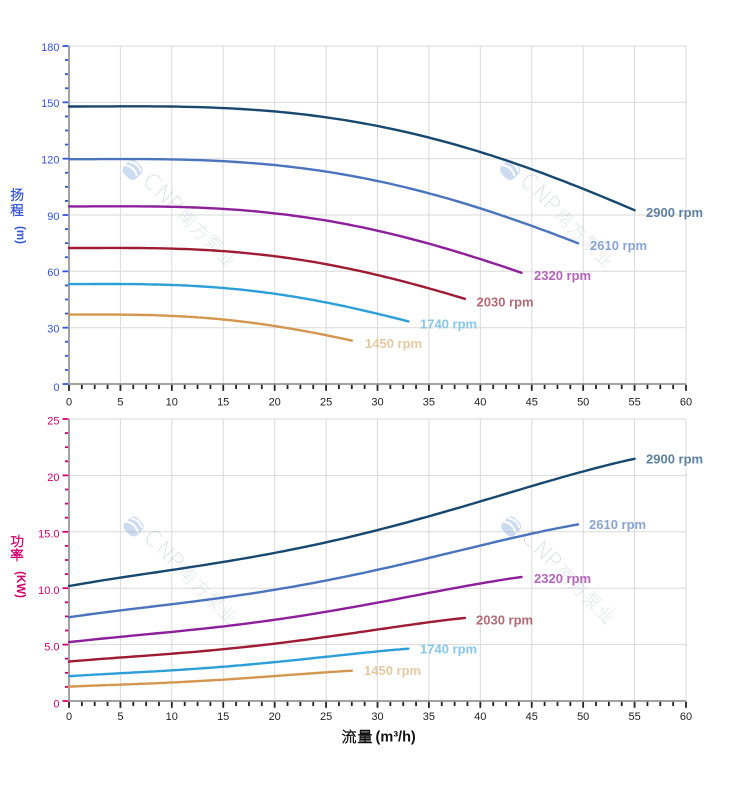 The width and height of the screenshot is (752, 797). What do you see at coordinates (48, 535) in the screenshot?
I see `svg-text: 15.0` at bounding box center [48, 535].